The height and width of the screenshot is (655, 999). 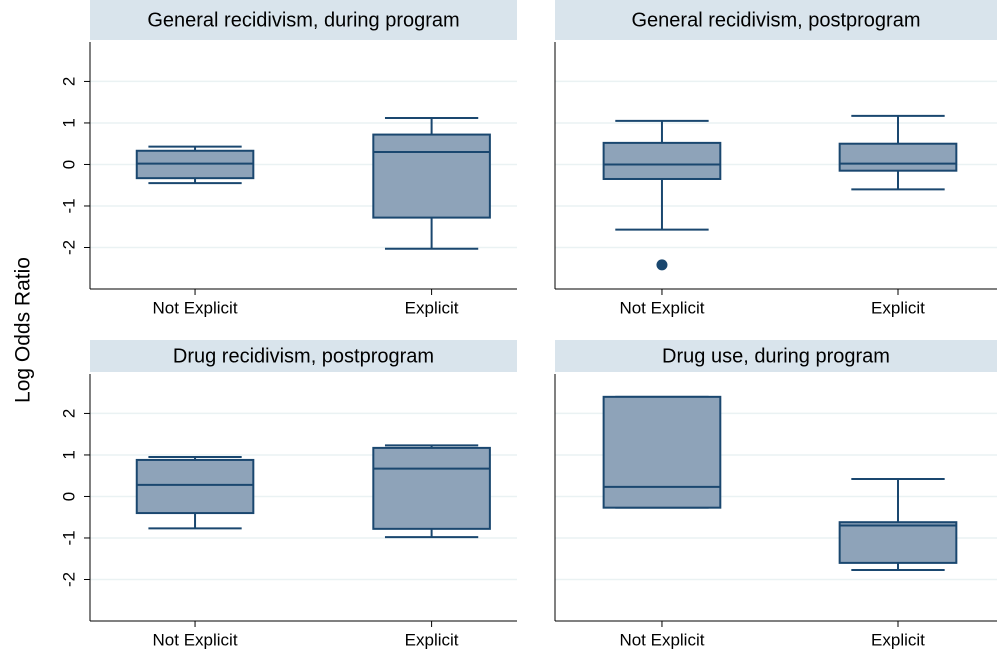 What do you see at coordinates (23, 330) in the screenshot?
I see `y-axis-label: Log Odds Ratio` at bounding box center [23, 330].